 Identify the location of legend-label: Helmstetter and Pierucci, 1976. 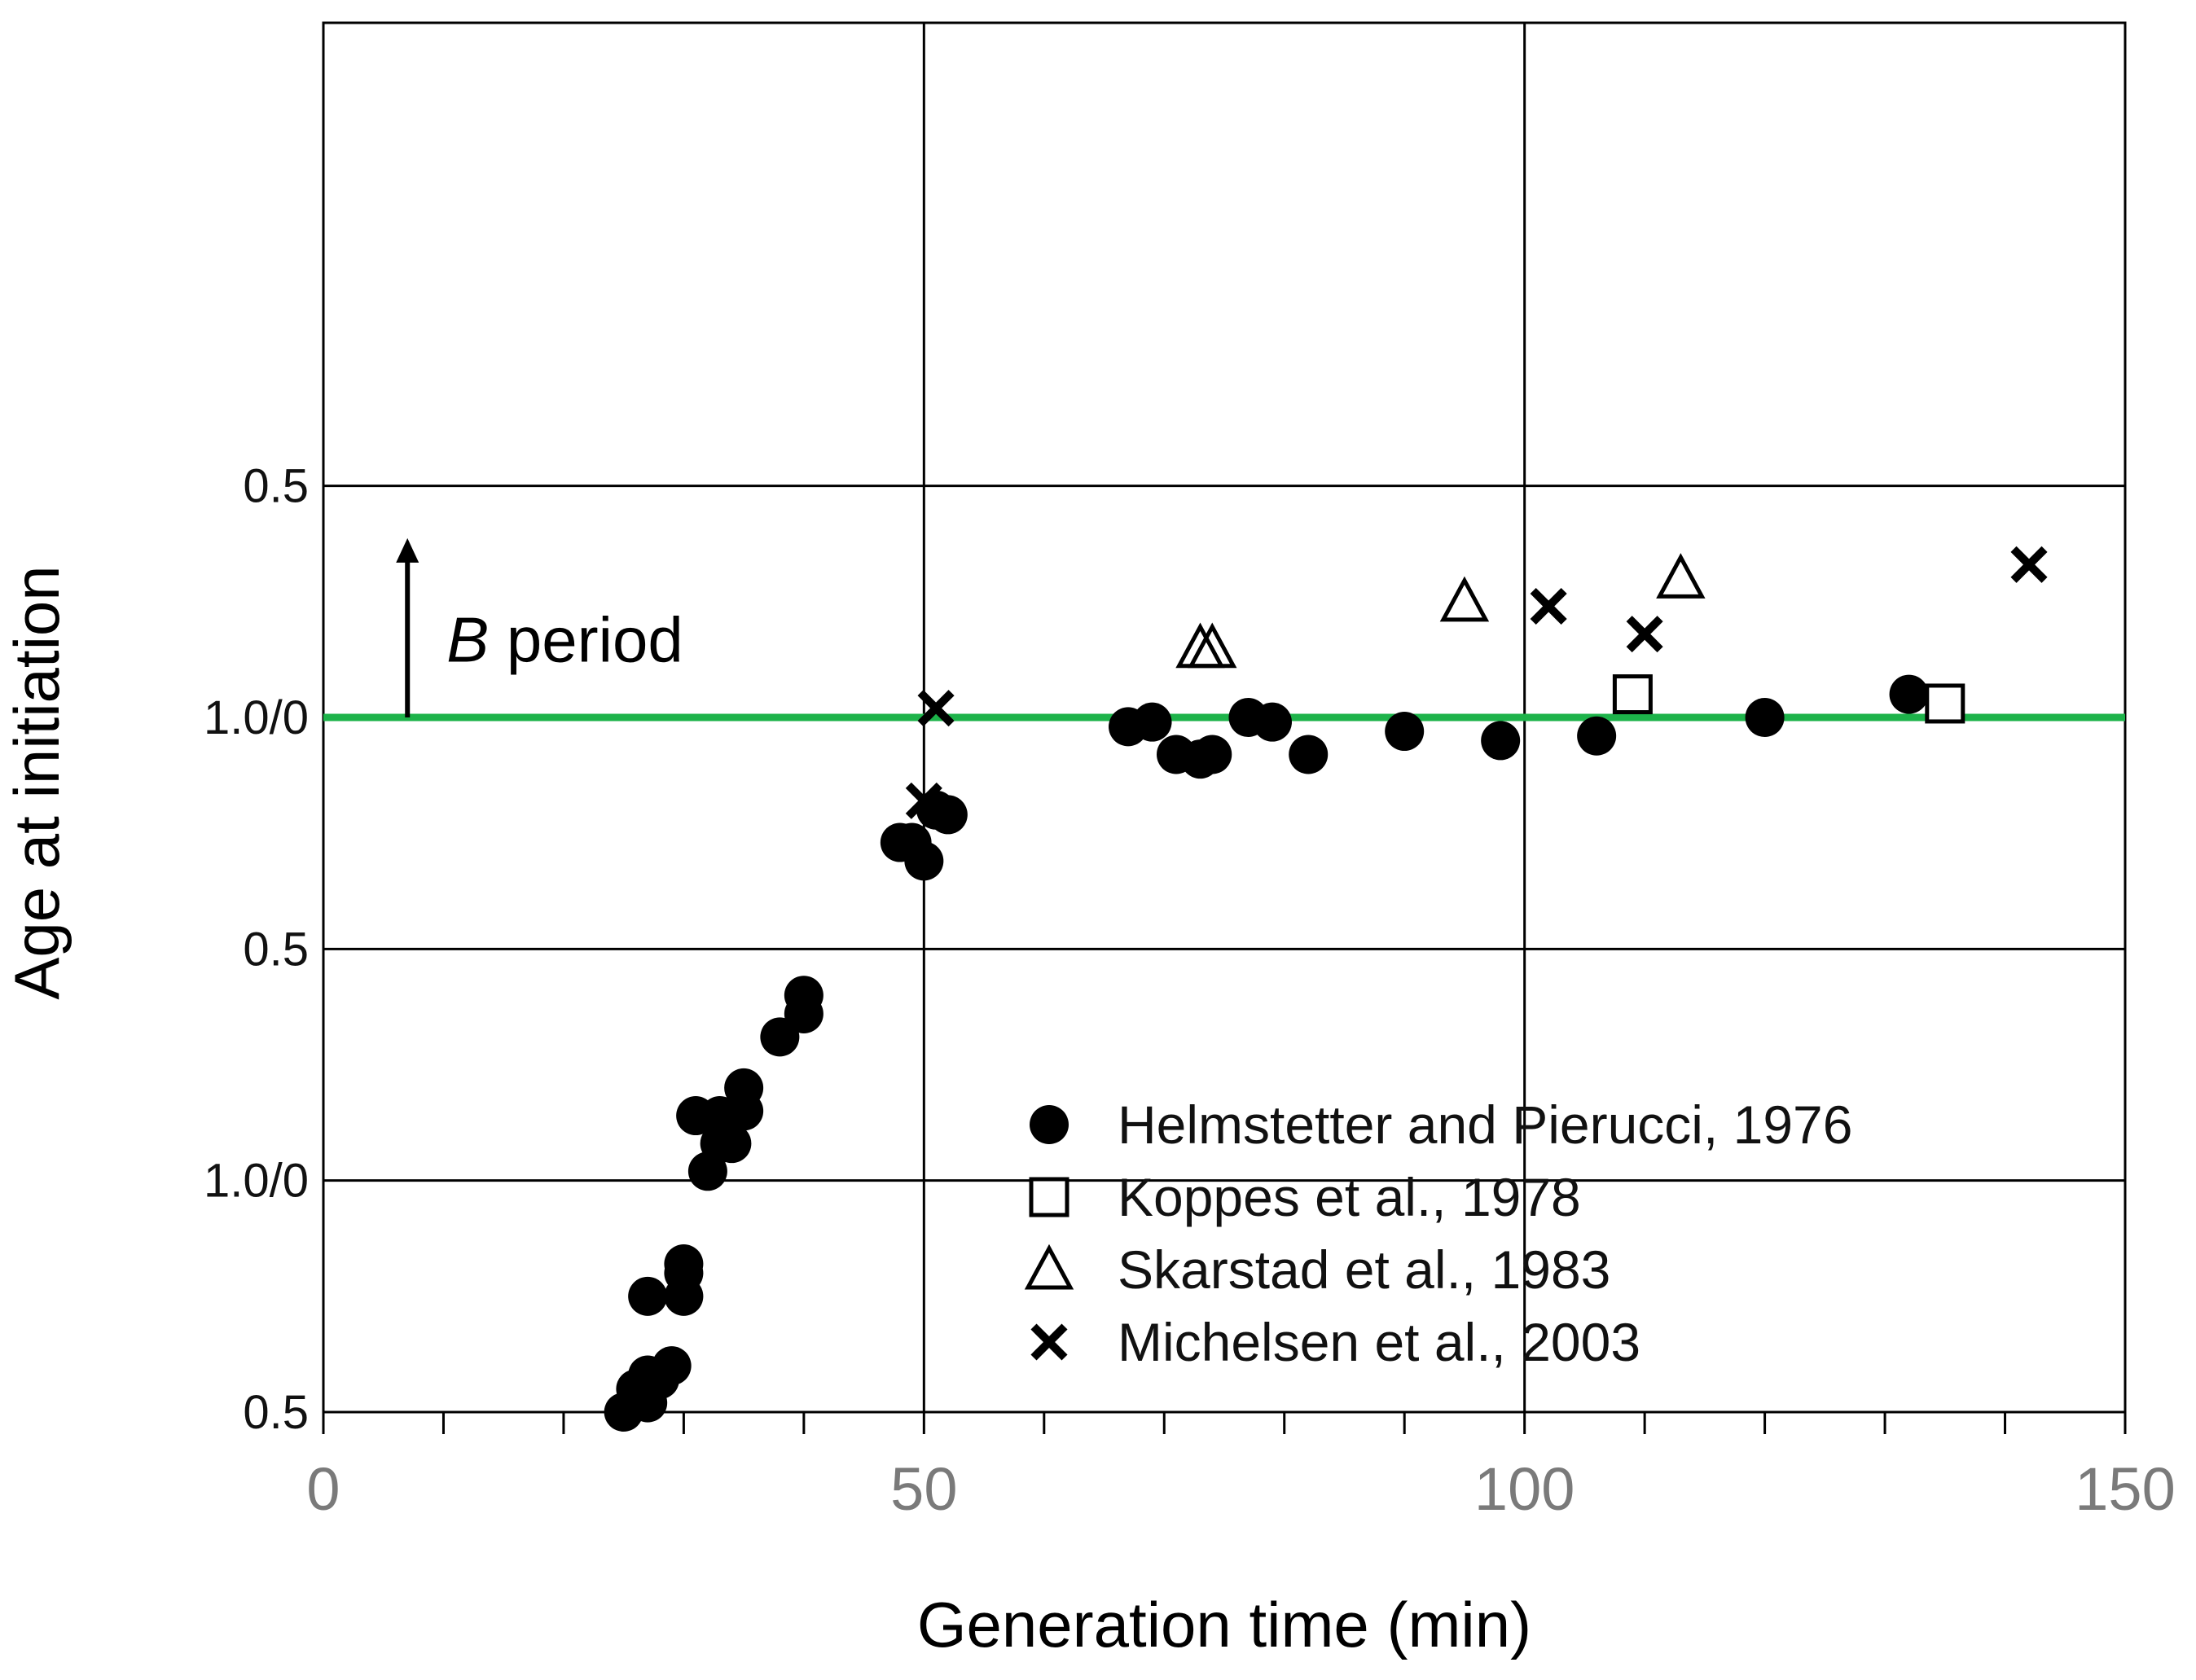
(1485, 1124).